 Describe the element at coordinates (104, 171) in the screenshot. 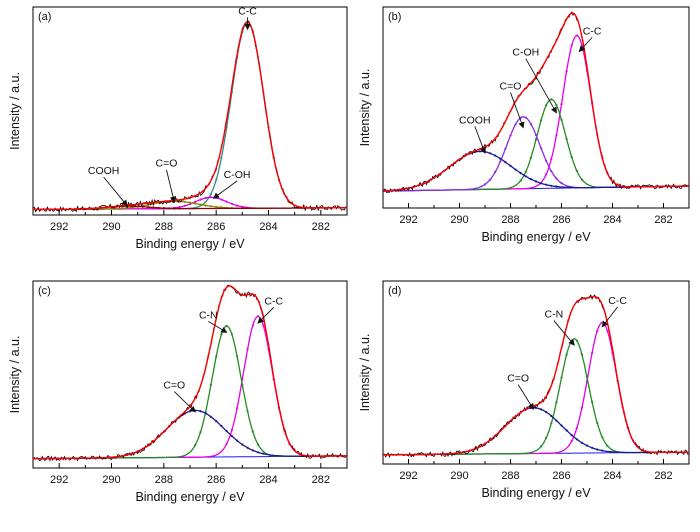

I see `peak-label: COOH` at that location.